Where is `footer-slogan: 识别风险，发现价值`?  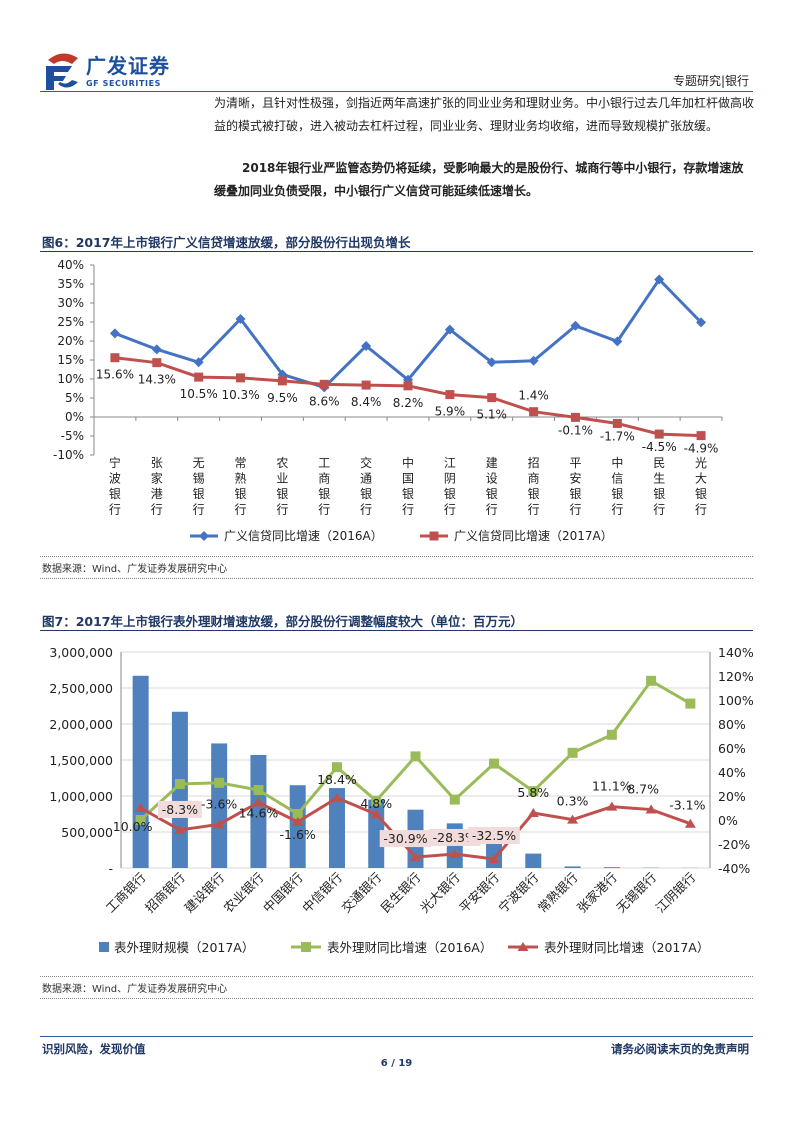
footer-slogan: 识别风险，发现价值 is located at coordinates (94, 1049).